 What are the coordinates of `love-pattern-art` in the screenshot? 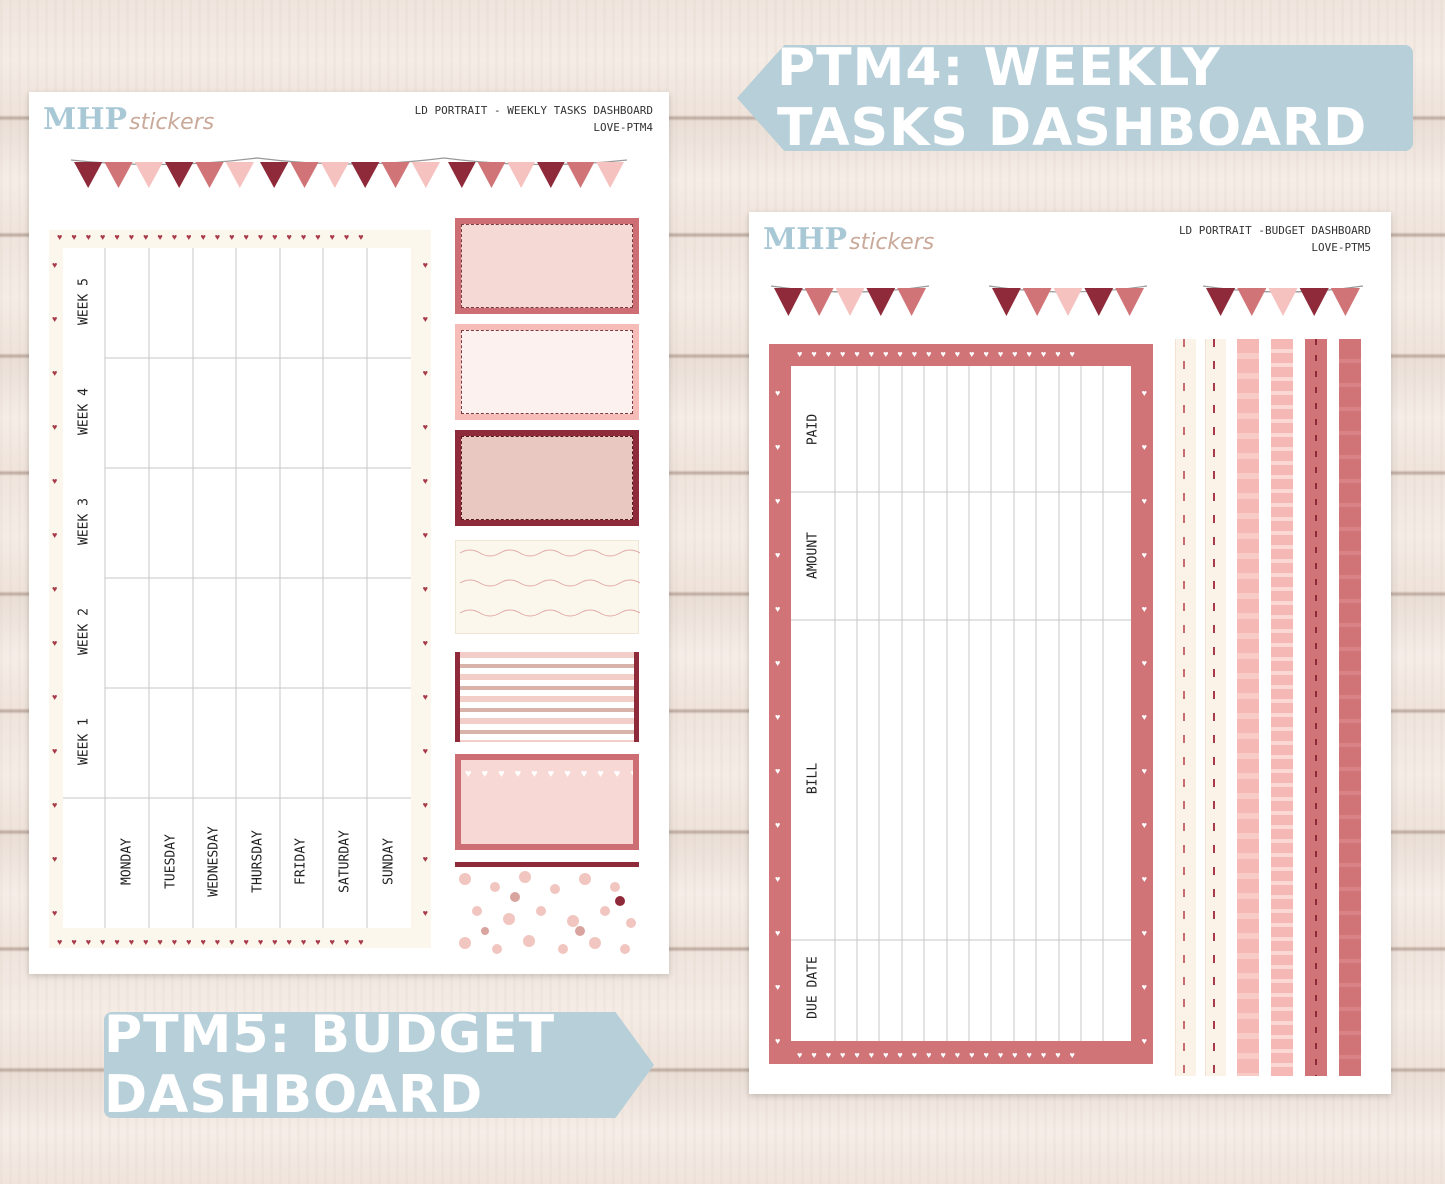 It's located at (550, 583).